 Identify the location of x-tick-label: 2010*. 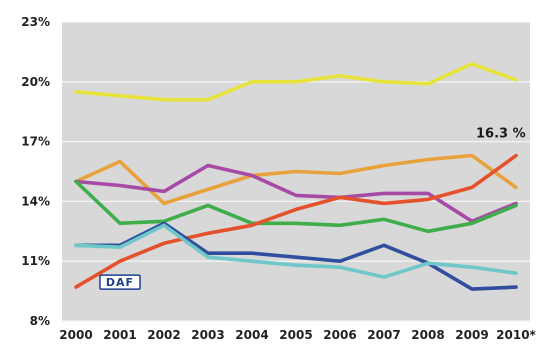
(516, 335).